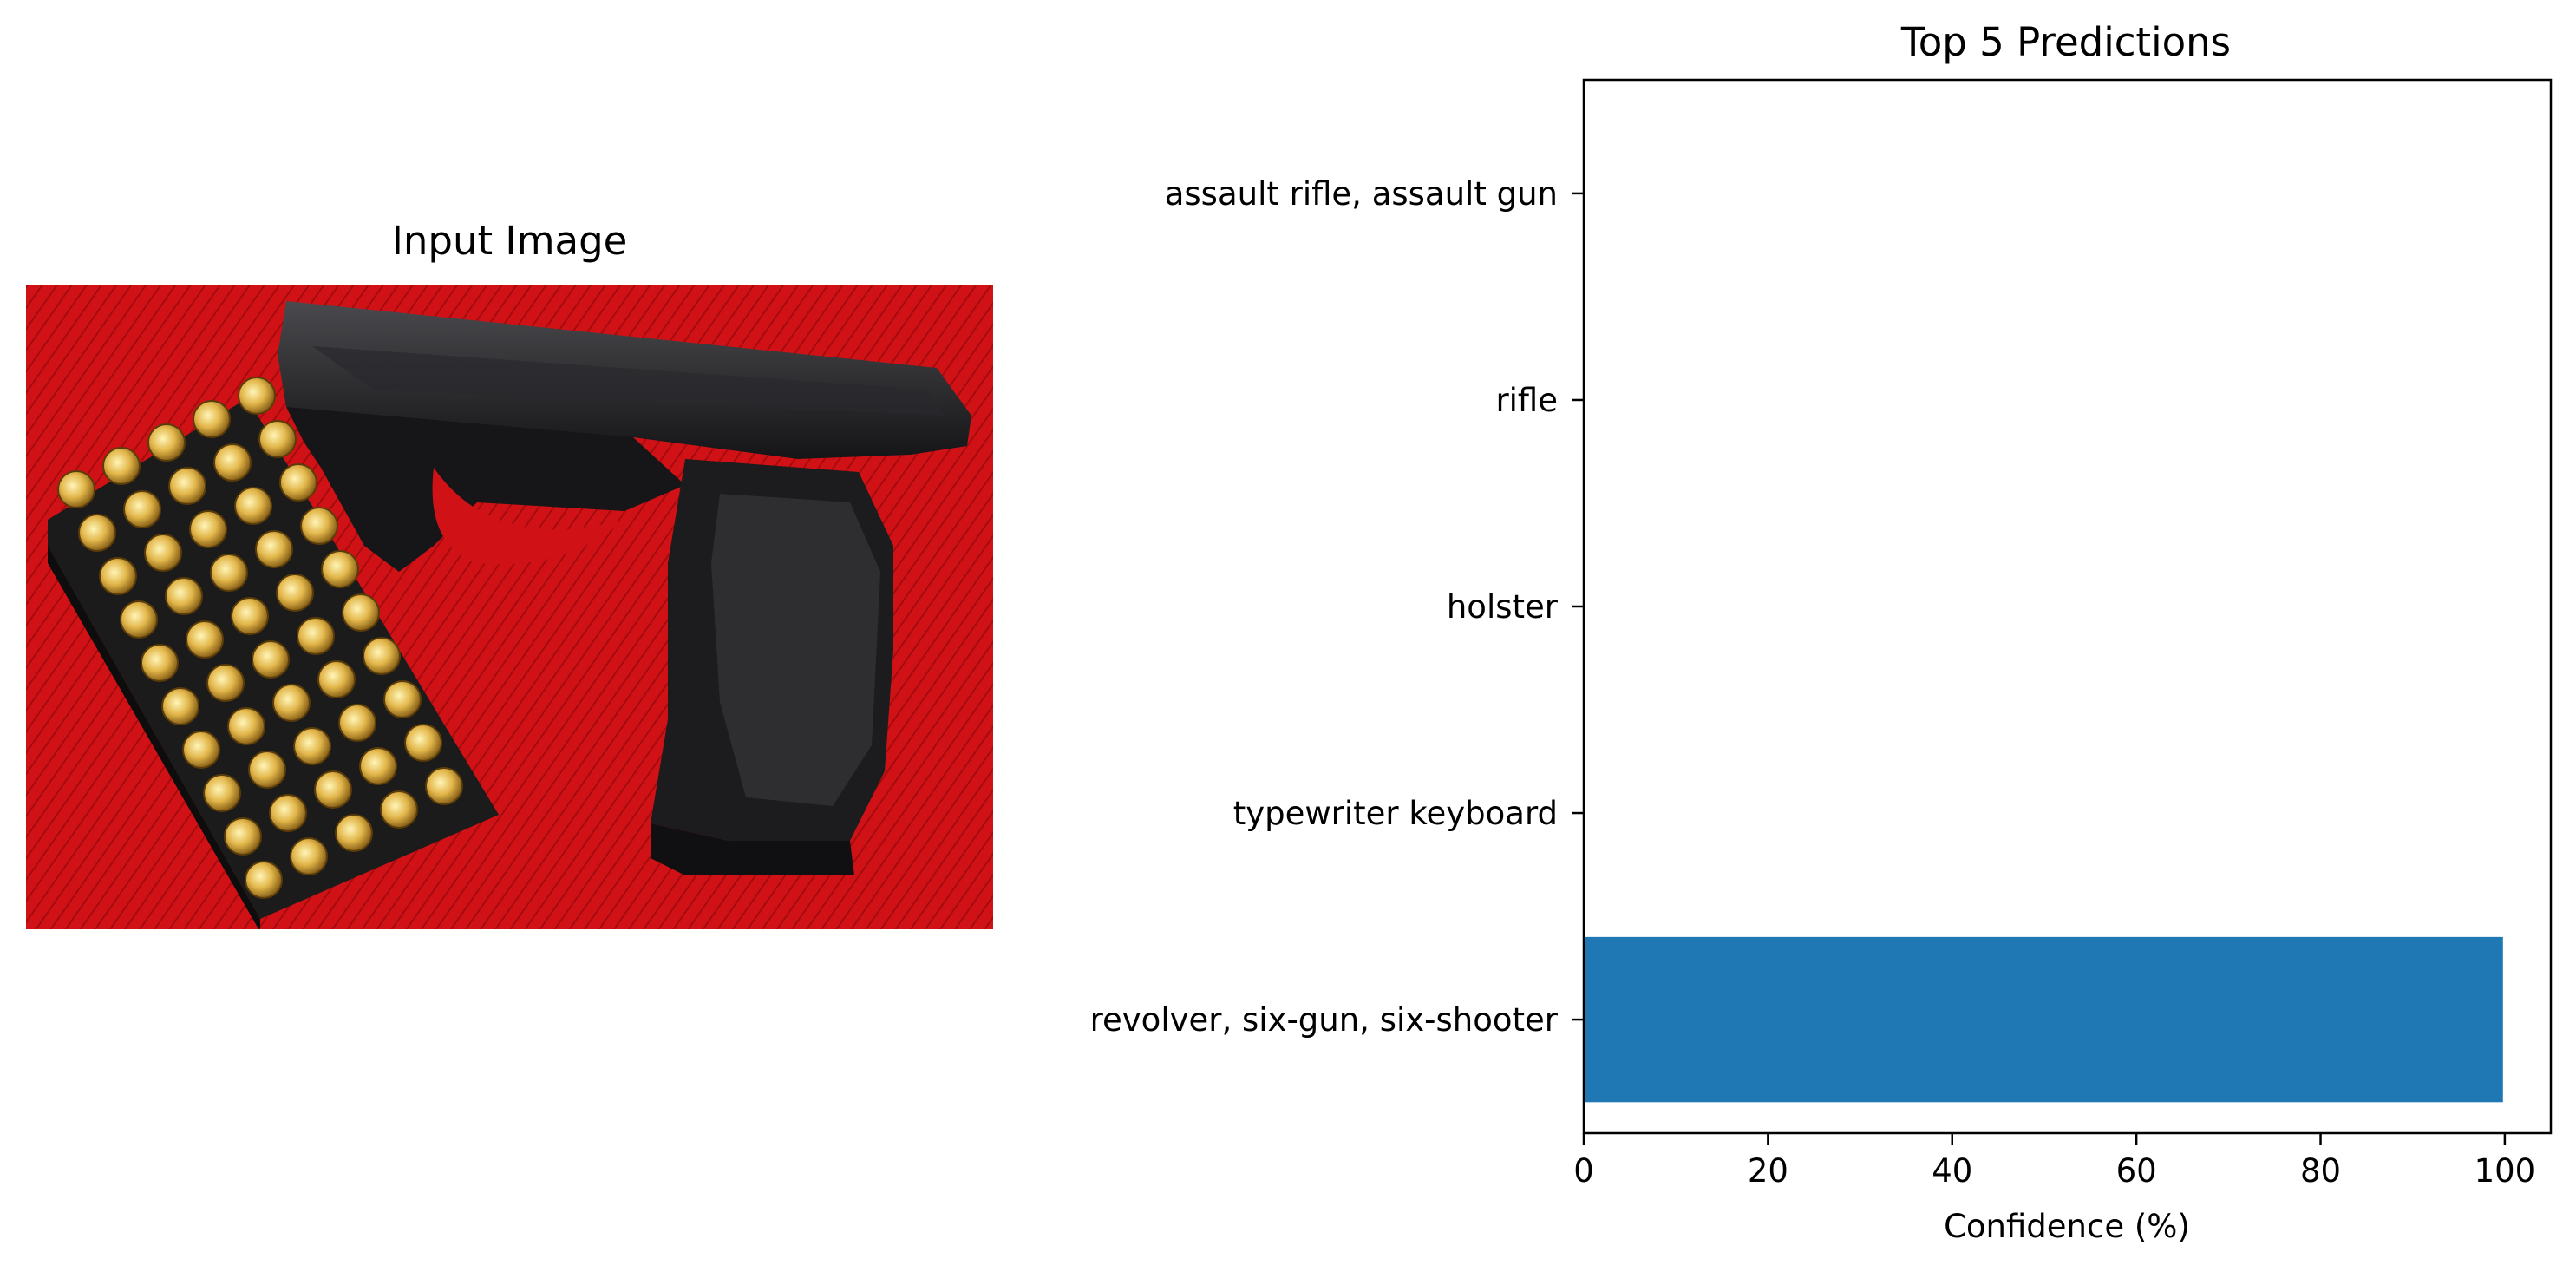  I want to click on input-image-title: Input Image, so click(509, 241).